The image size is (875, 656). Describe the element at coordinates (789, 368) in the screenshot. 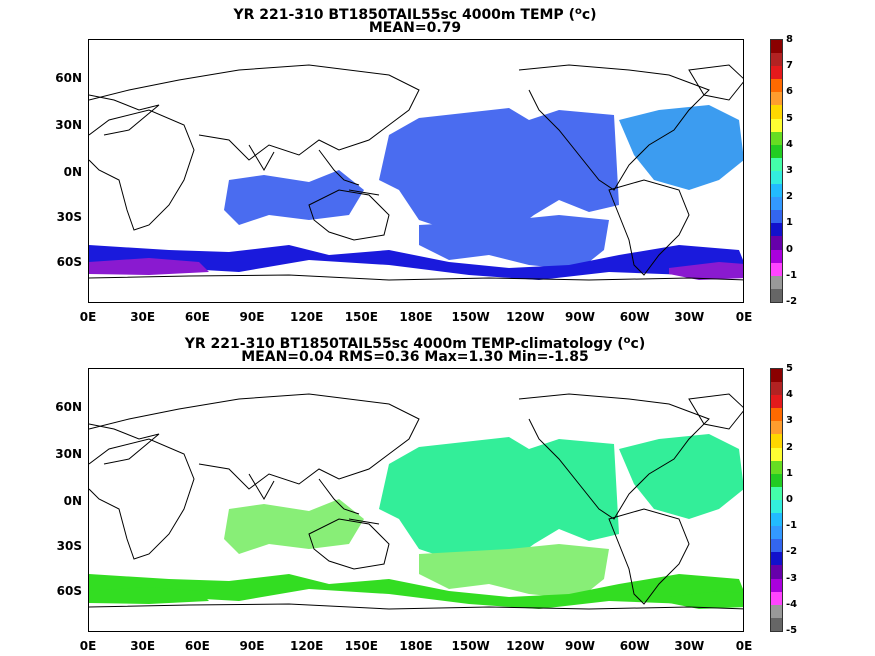

I see `colorbar-tick-label: 5` at that location.